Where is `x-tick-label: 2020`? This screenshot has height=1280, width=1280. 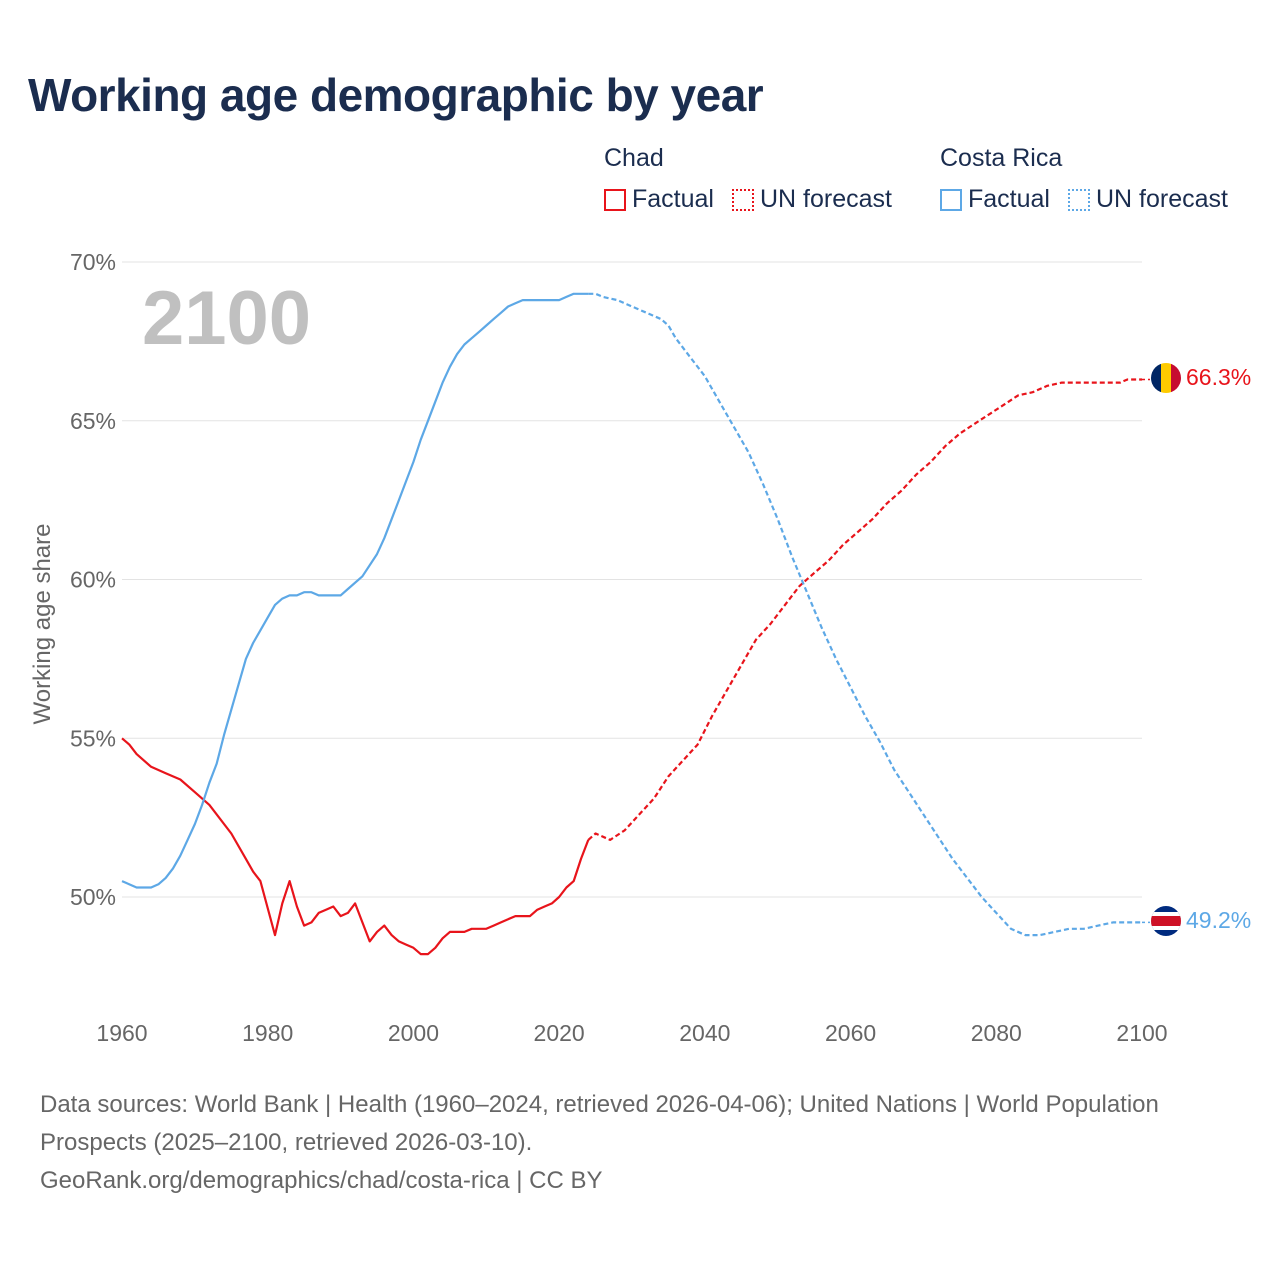 x-tick-label: 2020 is located at coordinates (559, 1033).